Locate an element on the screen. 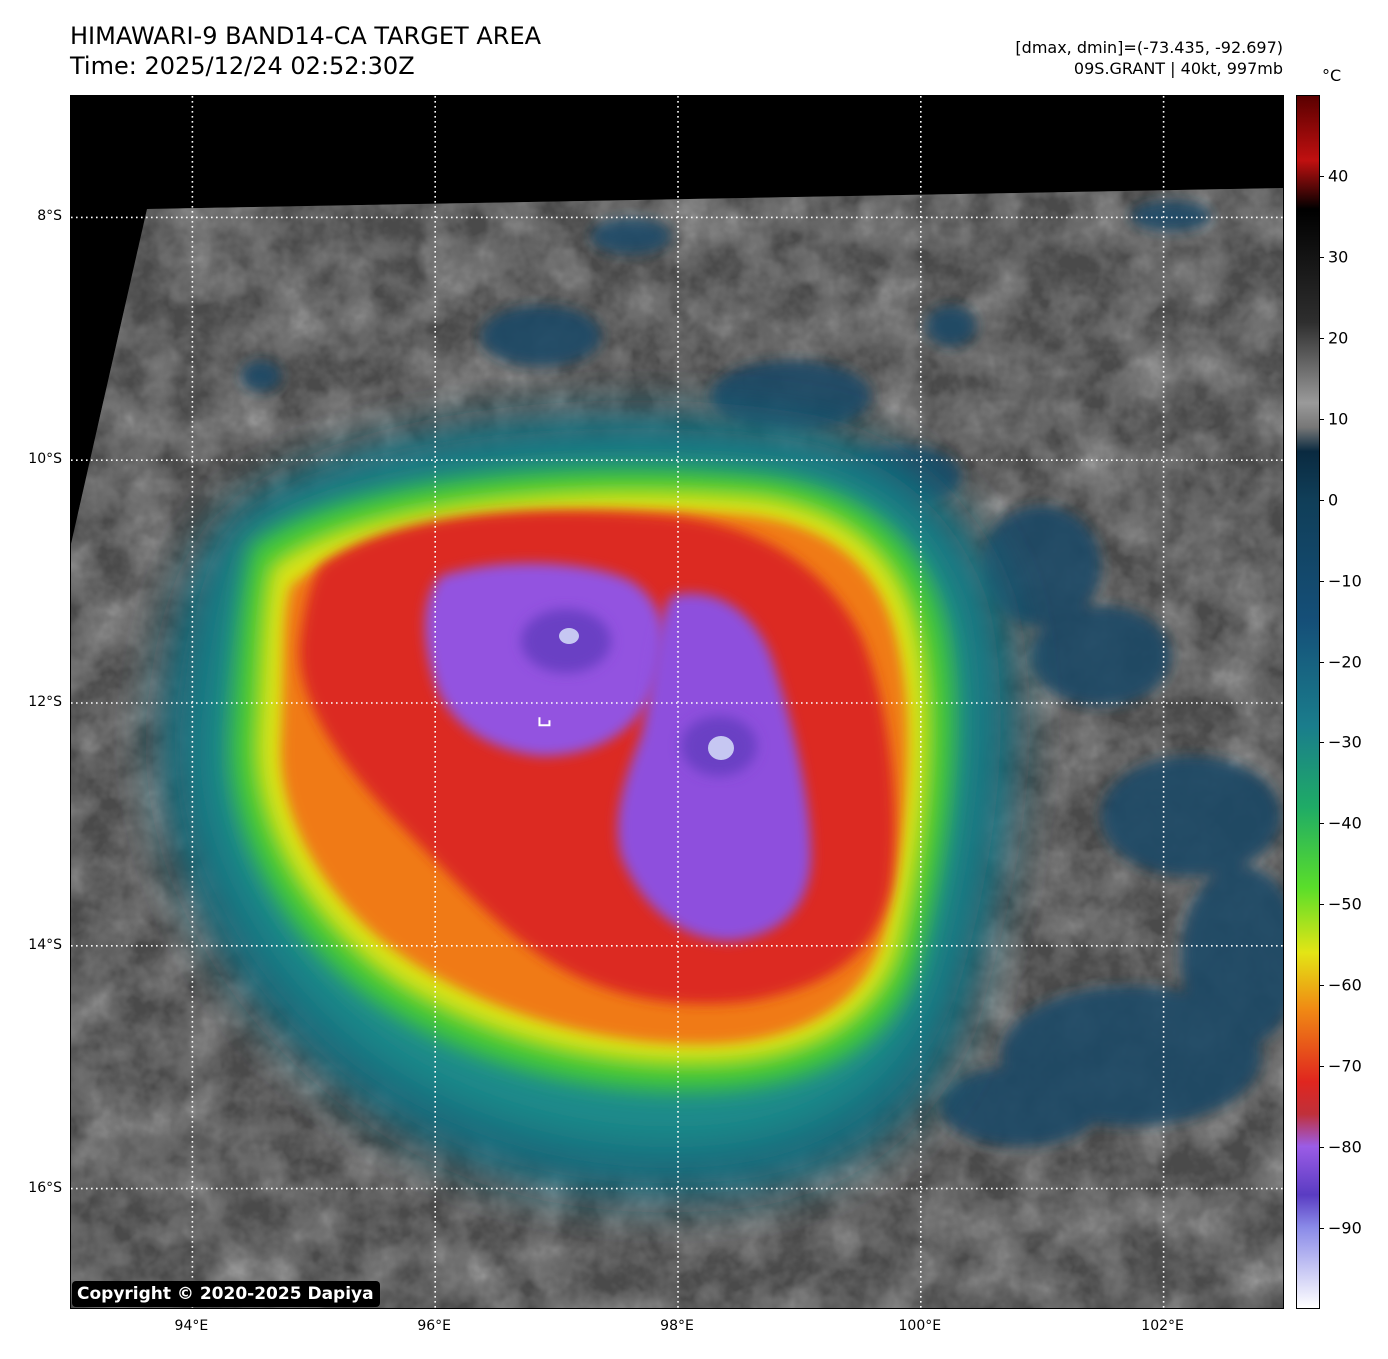 This screenshot has height=1359, width=1388. range-label: [dmax, dmin]=(-73.435, -92.697) is located at coordinates (1149, 47).